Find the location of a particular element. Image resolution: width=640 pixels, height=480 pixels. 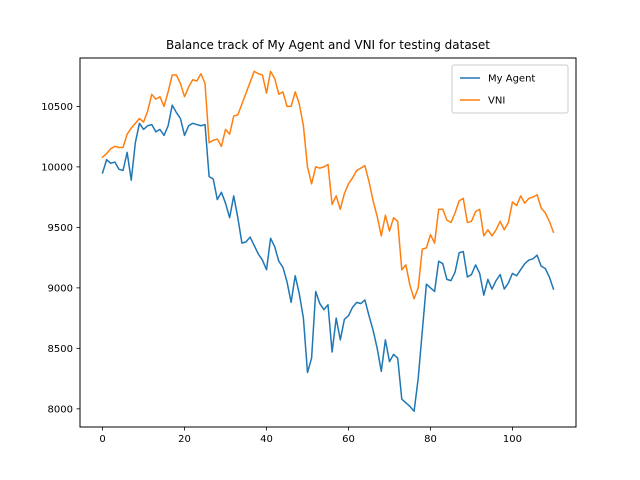

legend-label-0: My Agent is located at coordinates (511, 79).